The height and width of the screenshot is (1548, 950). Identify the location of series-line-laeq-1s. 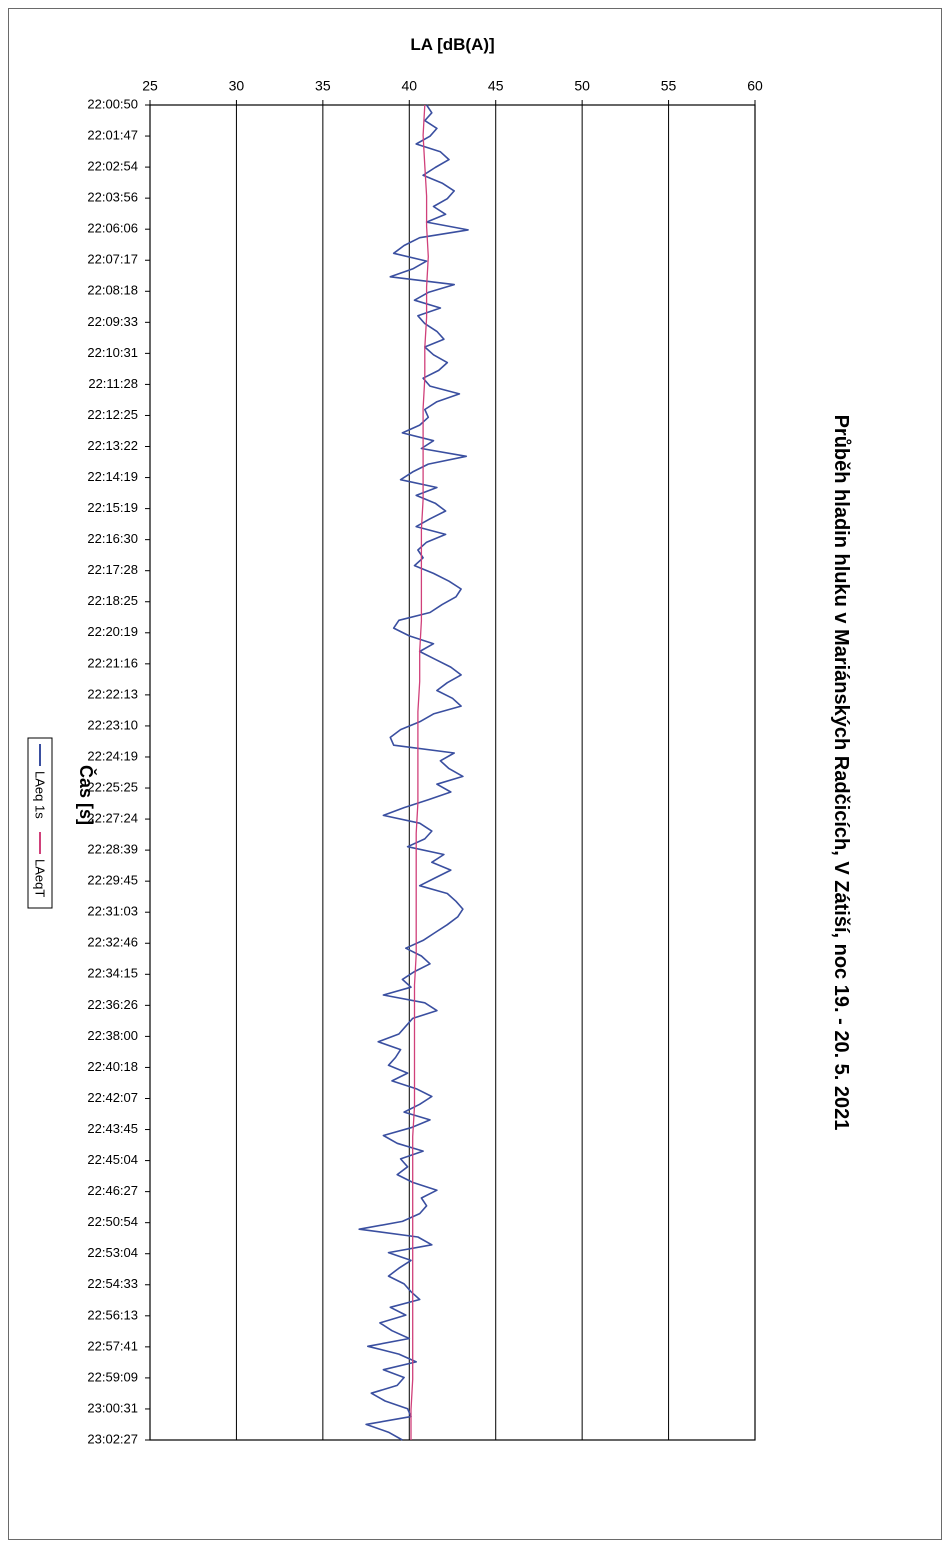
(413, 772).